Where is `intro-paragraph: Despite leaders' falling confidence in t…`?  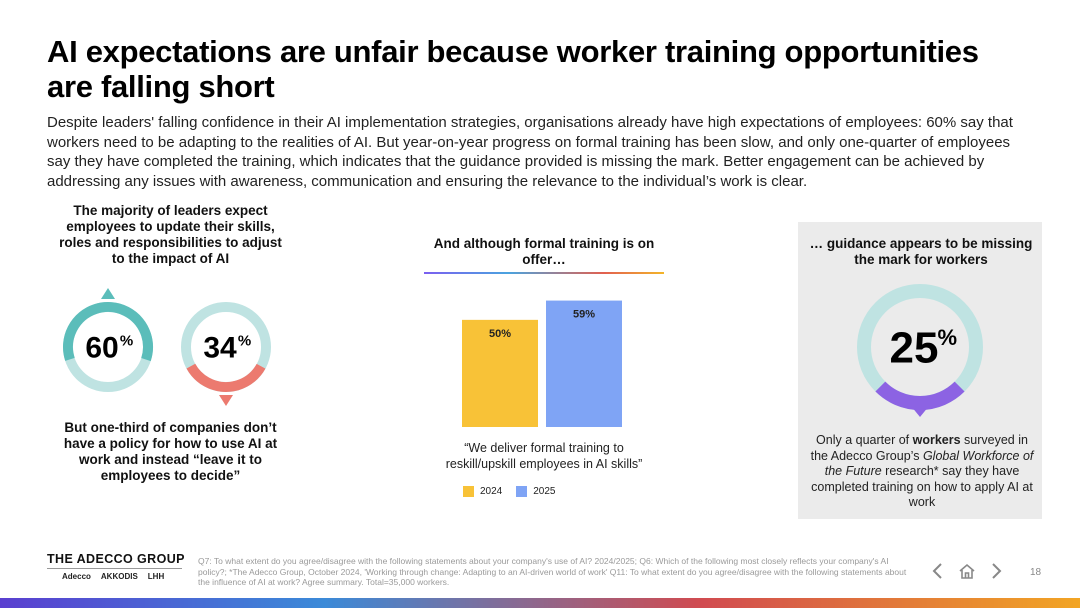
intro-paragraph: Despite leaders' falling confidence in t… is located at coordinates (530, 152).